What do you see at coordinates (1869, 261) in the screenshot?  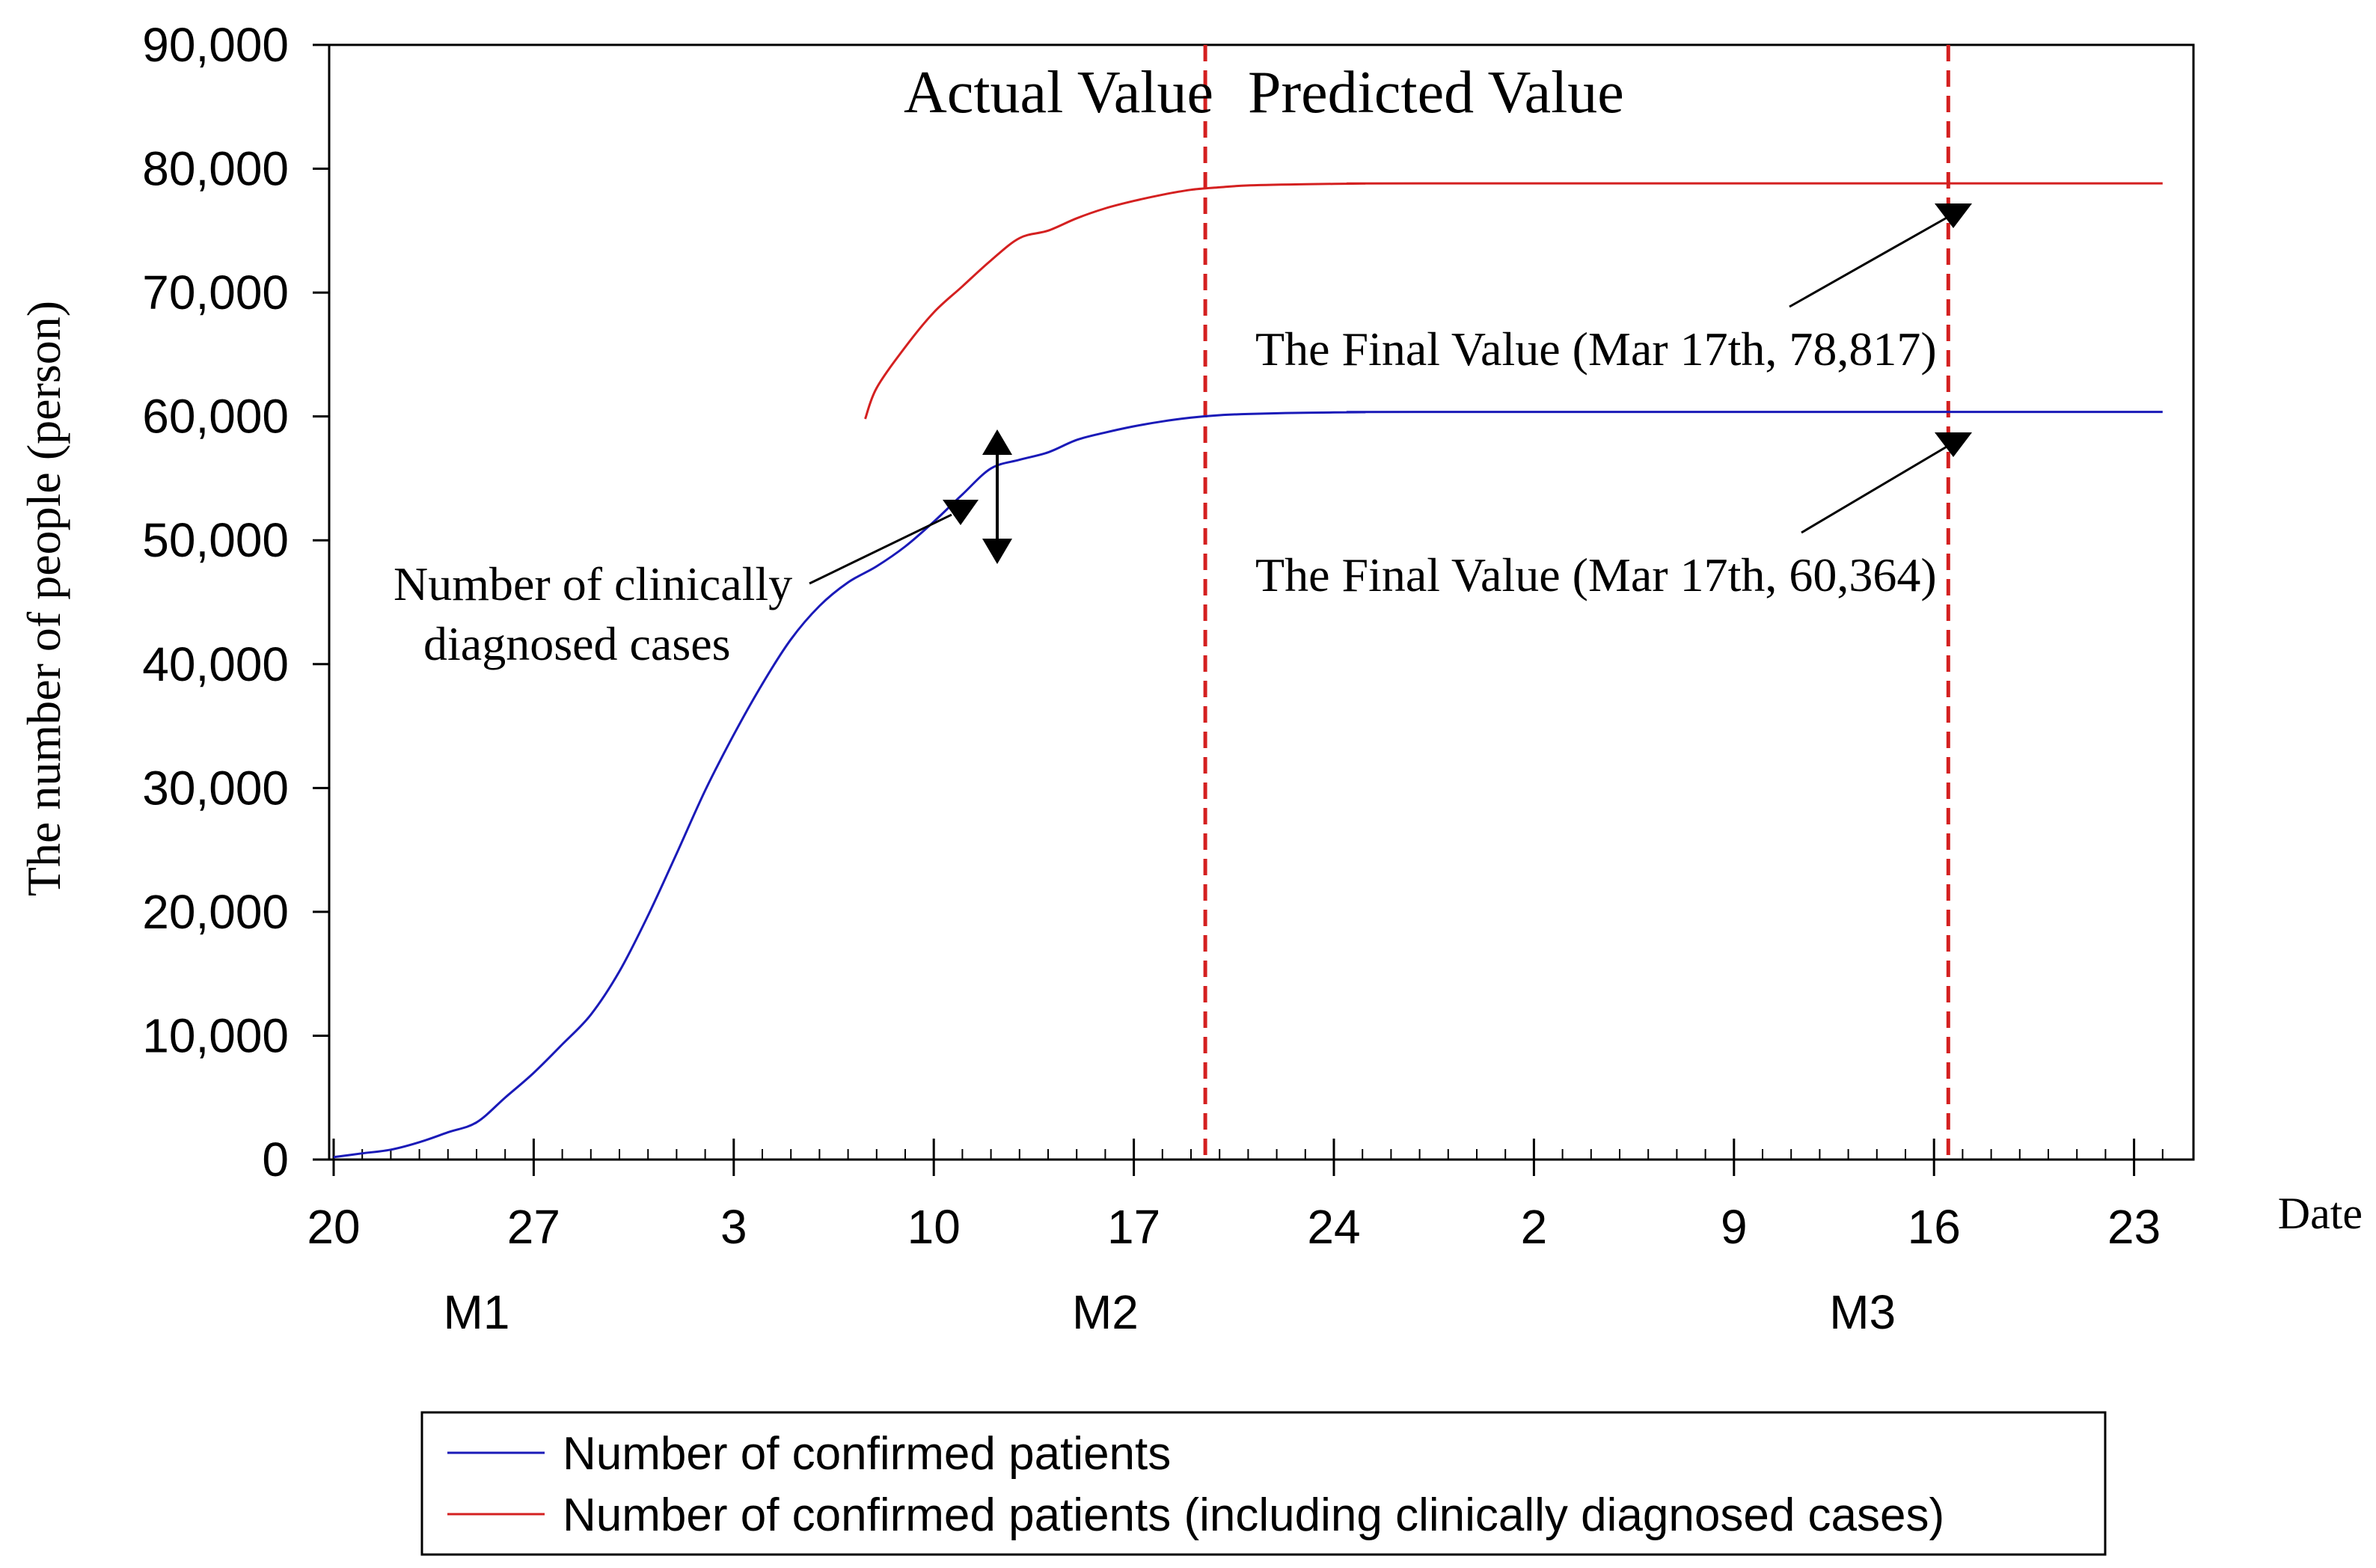 I see `final-value-red-arrow-line` at bounding box center [1869, 261].